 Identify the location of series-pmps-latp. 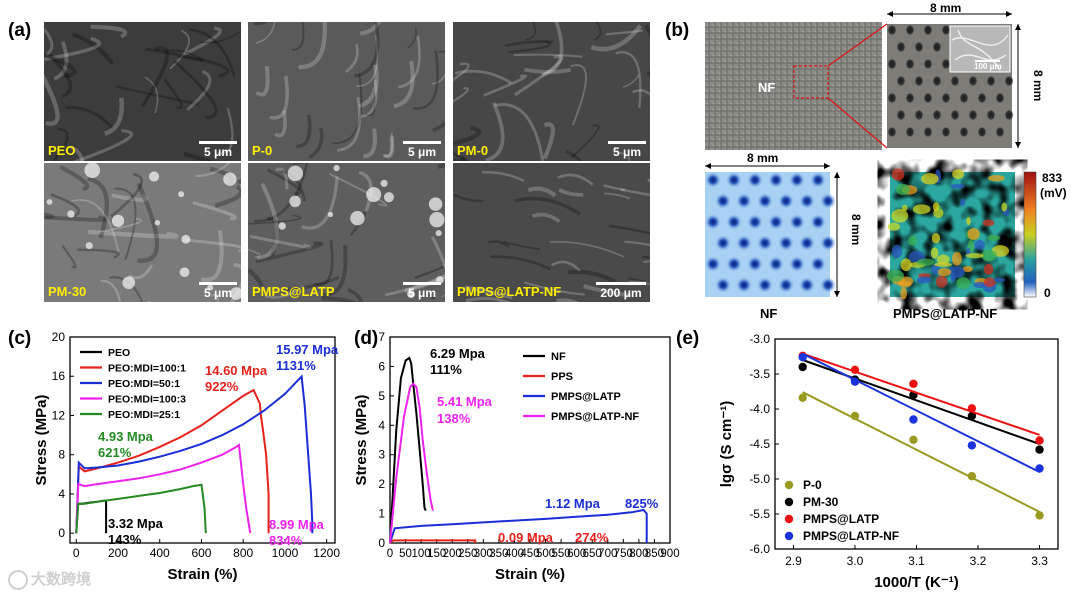
(518, 526).